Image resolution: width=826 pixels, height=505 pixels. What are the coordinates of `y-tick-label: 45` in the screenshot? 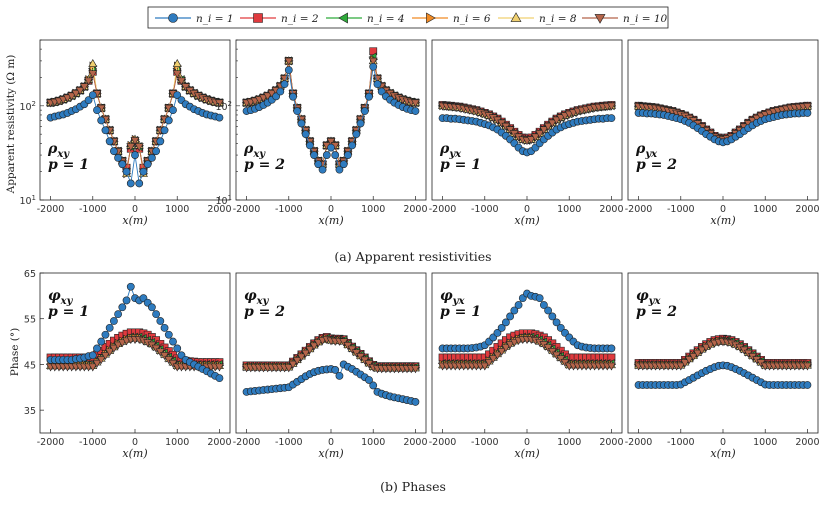 It's located at (30, 365).